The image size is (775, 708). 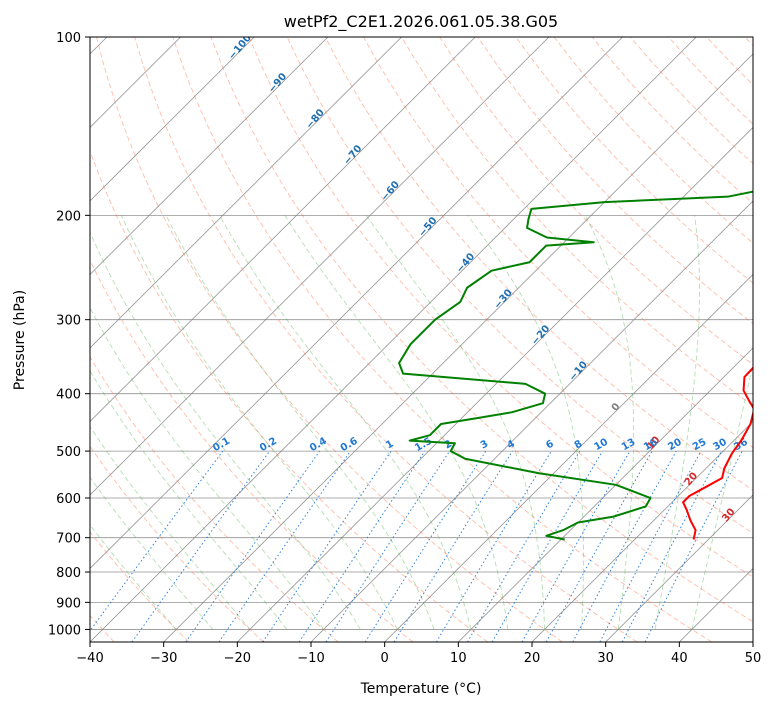 What do you see at coordinates (532, 658) in the screenshot?
I see `x-tick-label: 20` at bounding box center [532, 658].